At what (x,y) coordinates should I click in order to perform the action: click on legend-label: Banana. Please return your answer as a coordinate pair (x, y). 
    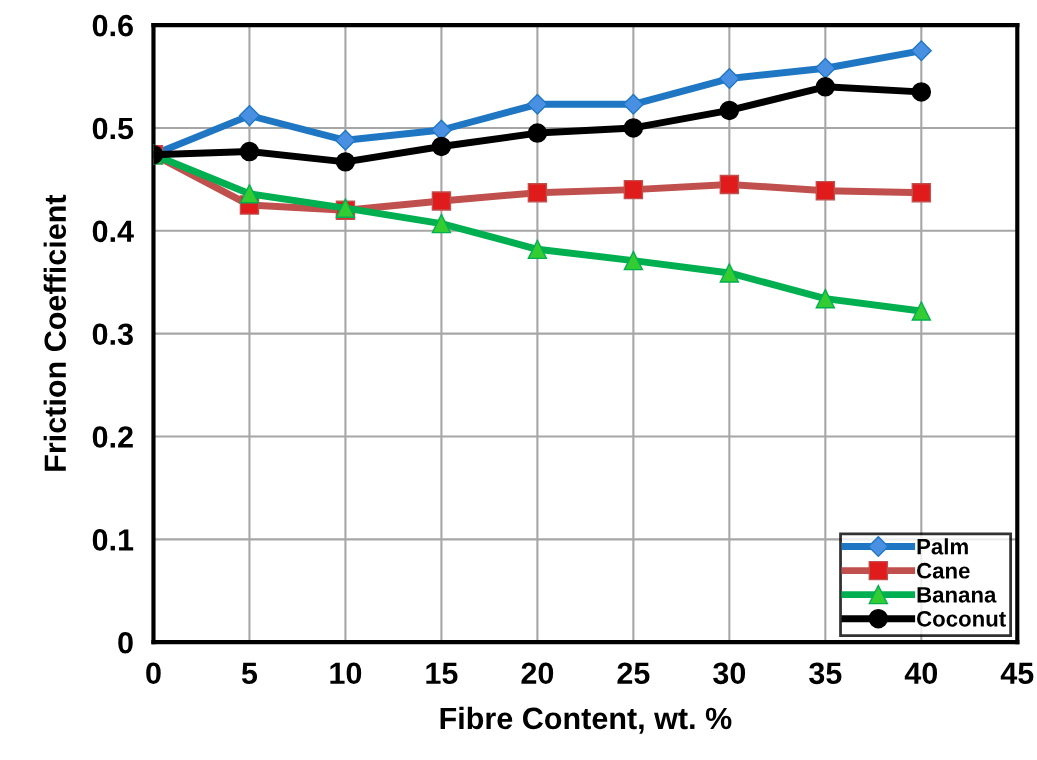
    Looking at the image, I should click on (957, 595).